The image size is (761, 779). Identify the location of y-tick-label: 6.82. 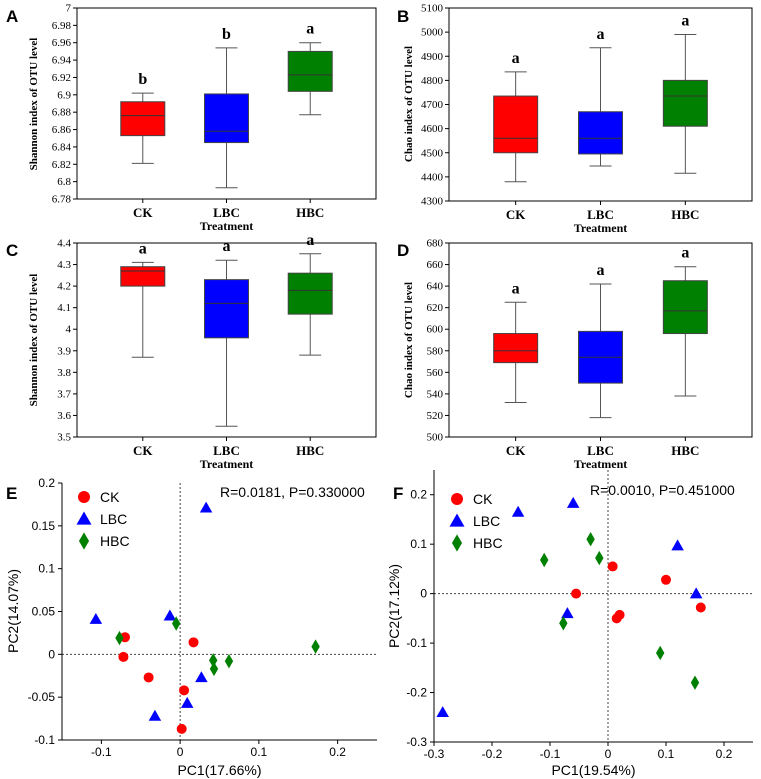
(61, 165).